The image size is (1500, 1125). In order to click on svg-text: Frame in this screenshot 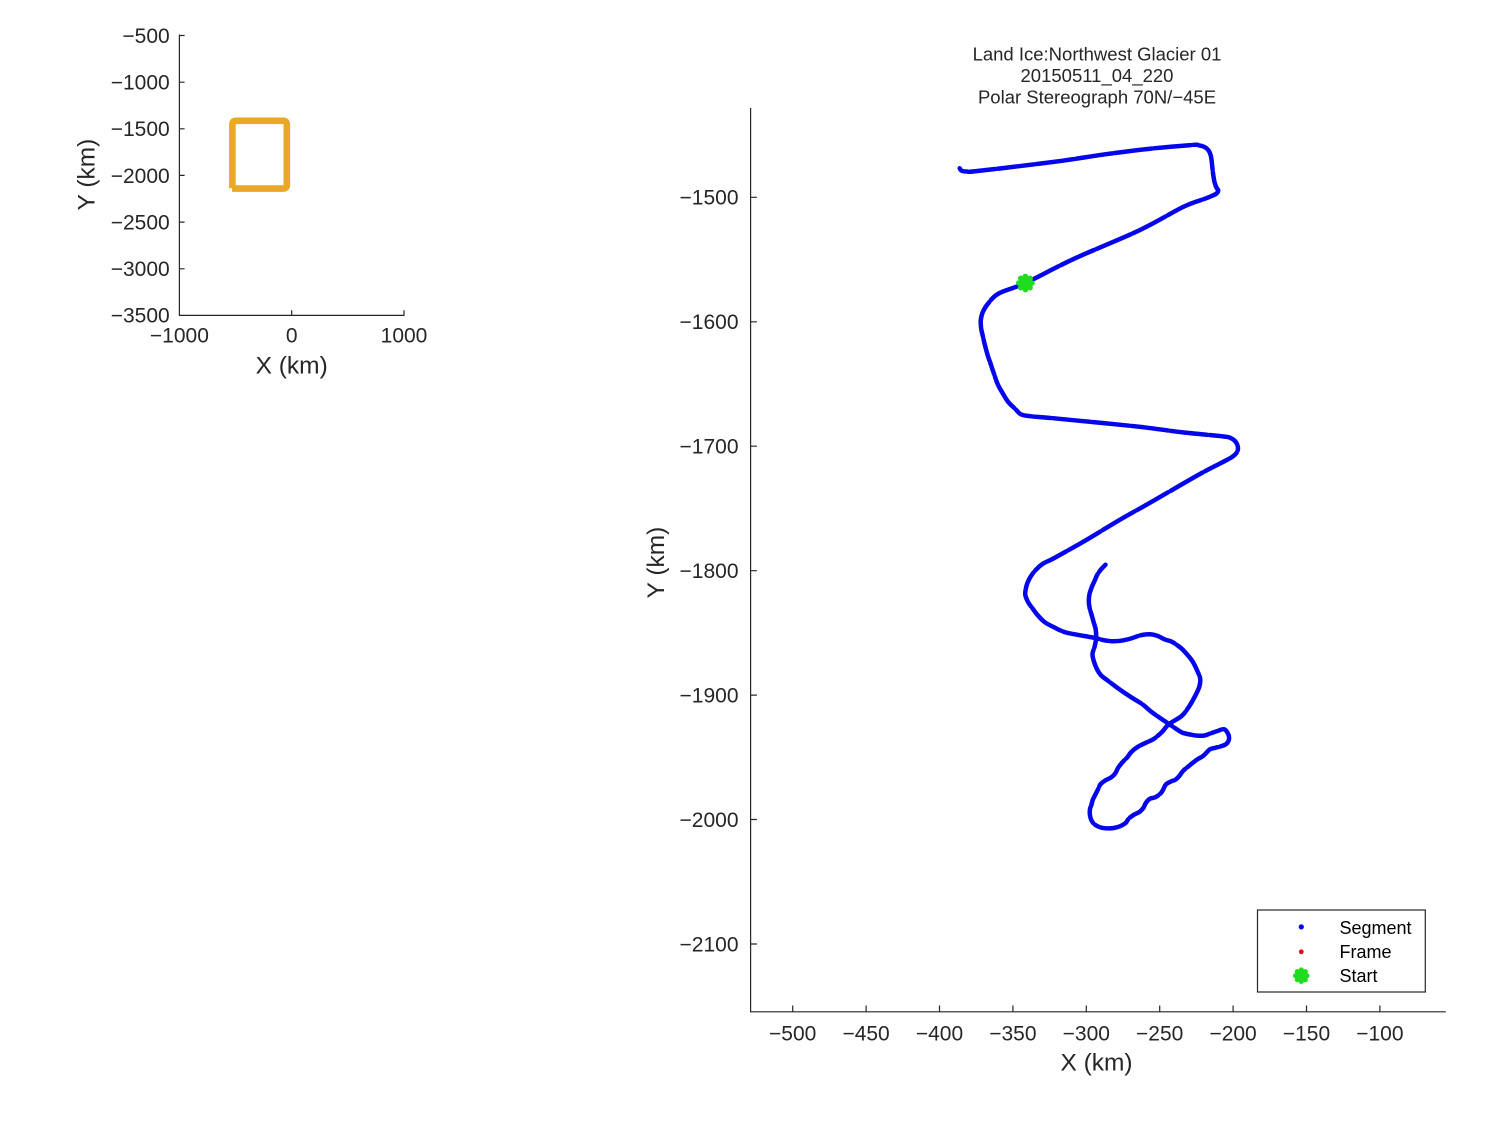, I will do `click(1366, 952)`.